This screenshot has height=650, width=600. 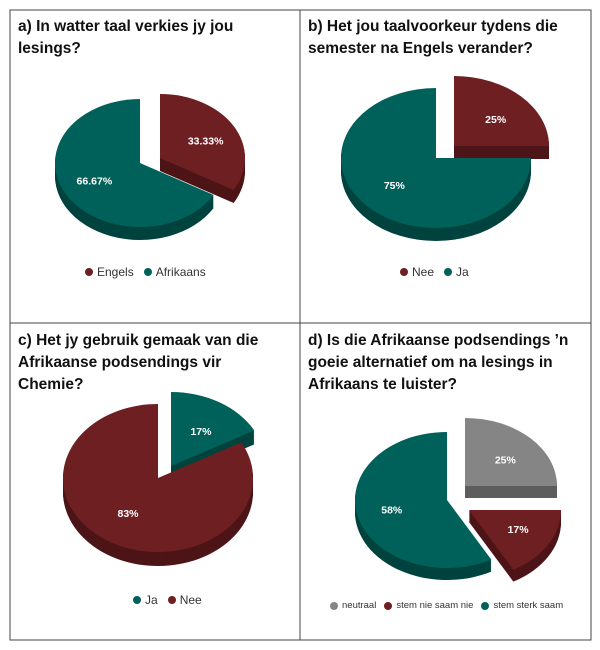 What do you see at coordinates (511, 452) in the screenshot?
I see `pie-slice-neutraal` at bounding box center [511, 452].